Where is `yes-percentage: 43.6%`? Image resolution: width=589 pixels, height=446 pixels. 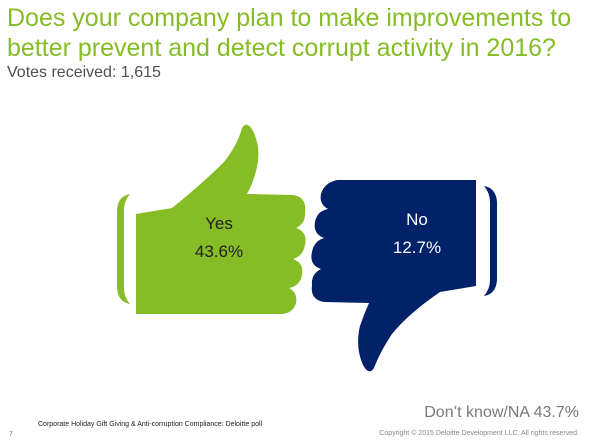 yes-percentage: 43.6% is located at coordinates (219, 251).